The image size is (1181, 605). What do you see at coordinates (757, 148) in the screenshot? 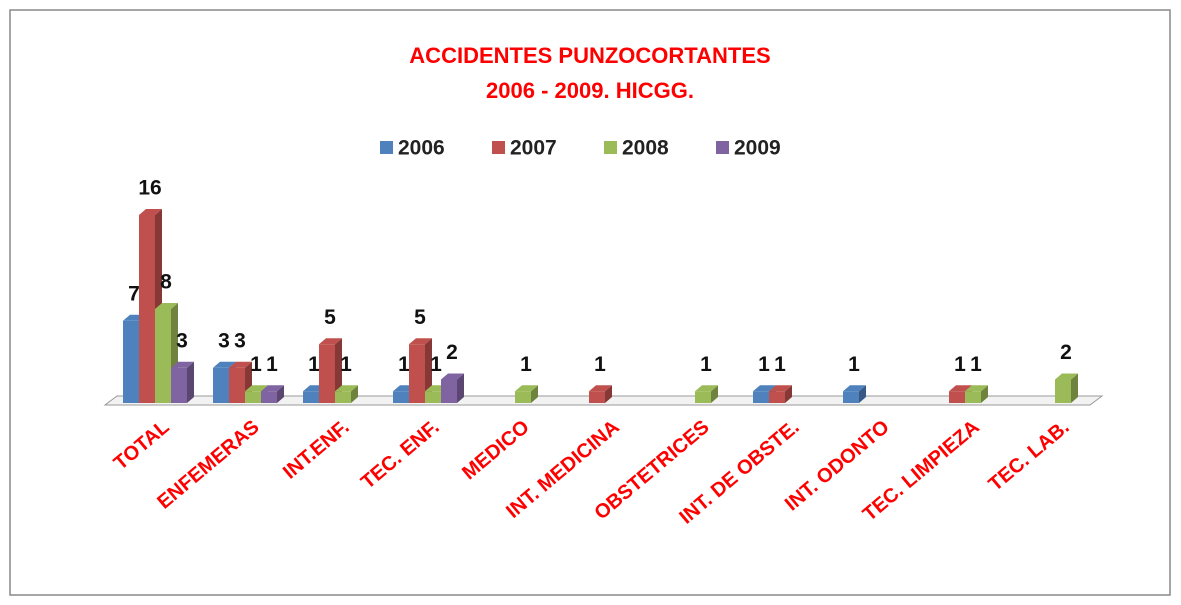
I see `legend-label: 2009` at bounding box center [757, 148].